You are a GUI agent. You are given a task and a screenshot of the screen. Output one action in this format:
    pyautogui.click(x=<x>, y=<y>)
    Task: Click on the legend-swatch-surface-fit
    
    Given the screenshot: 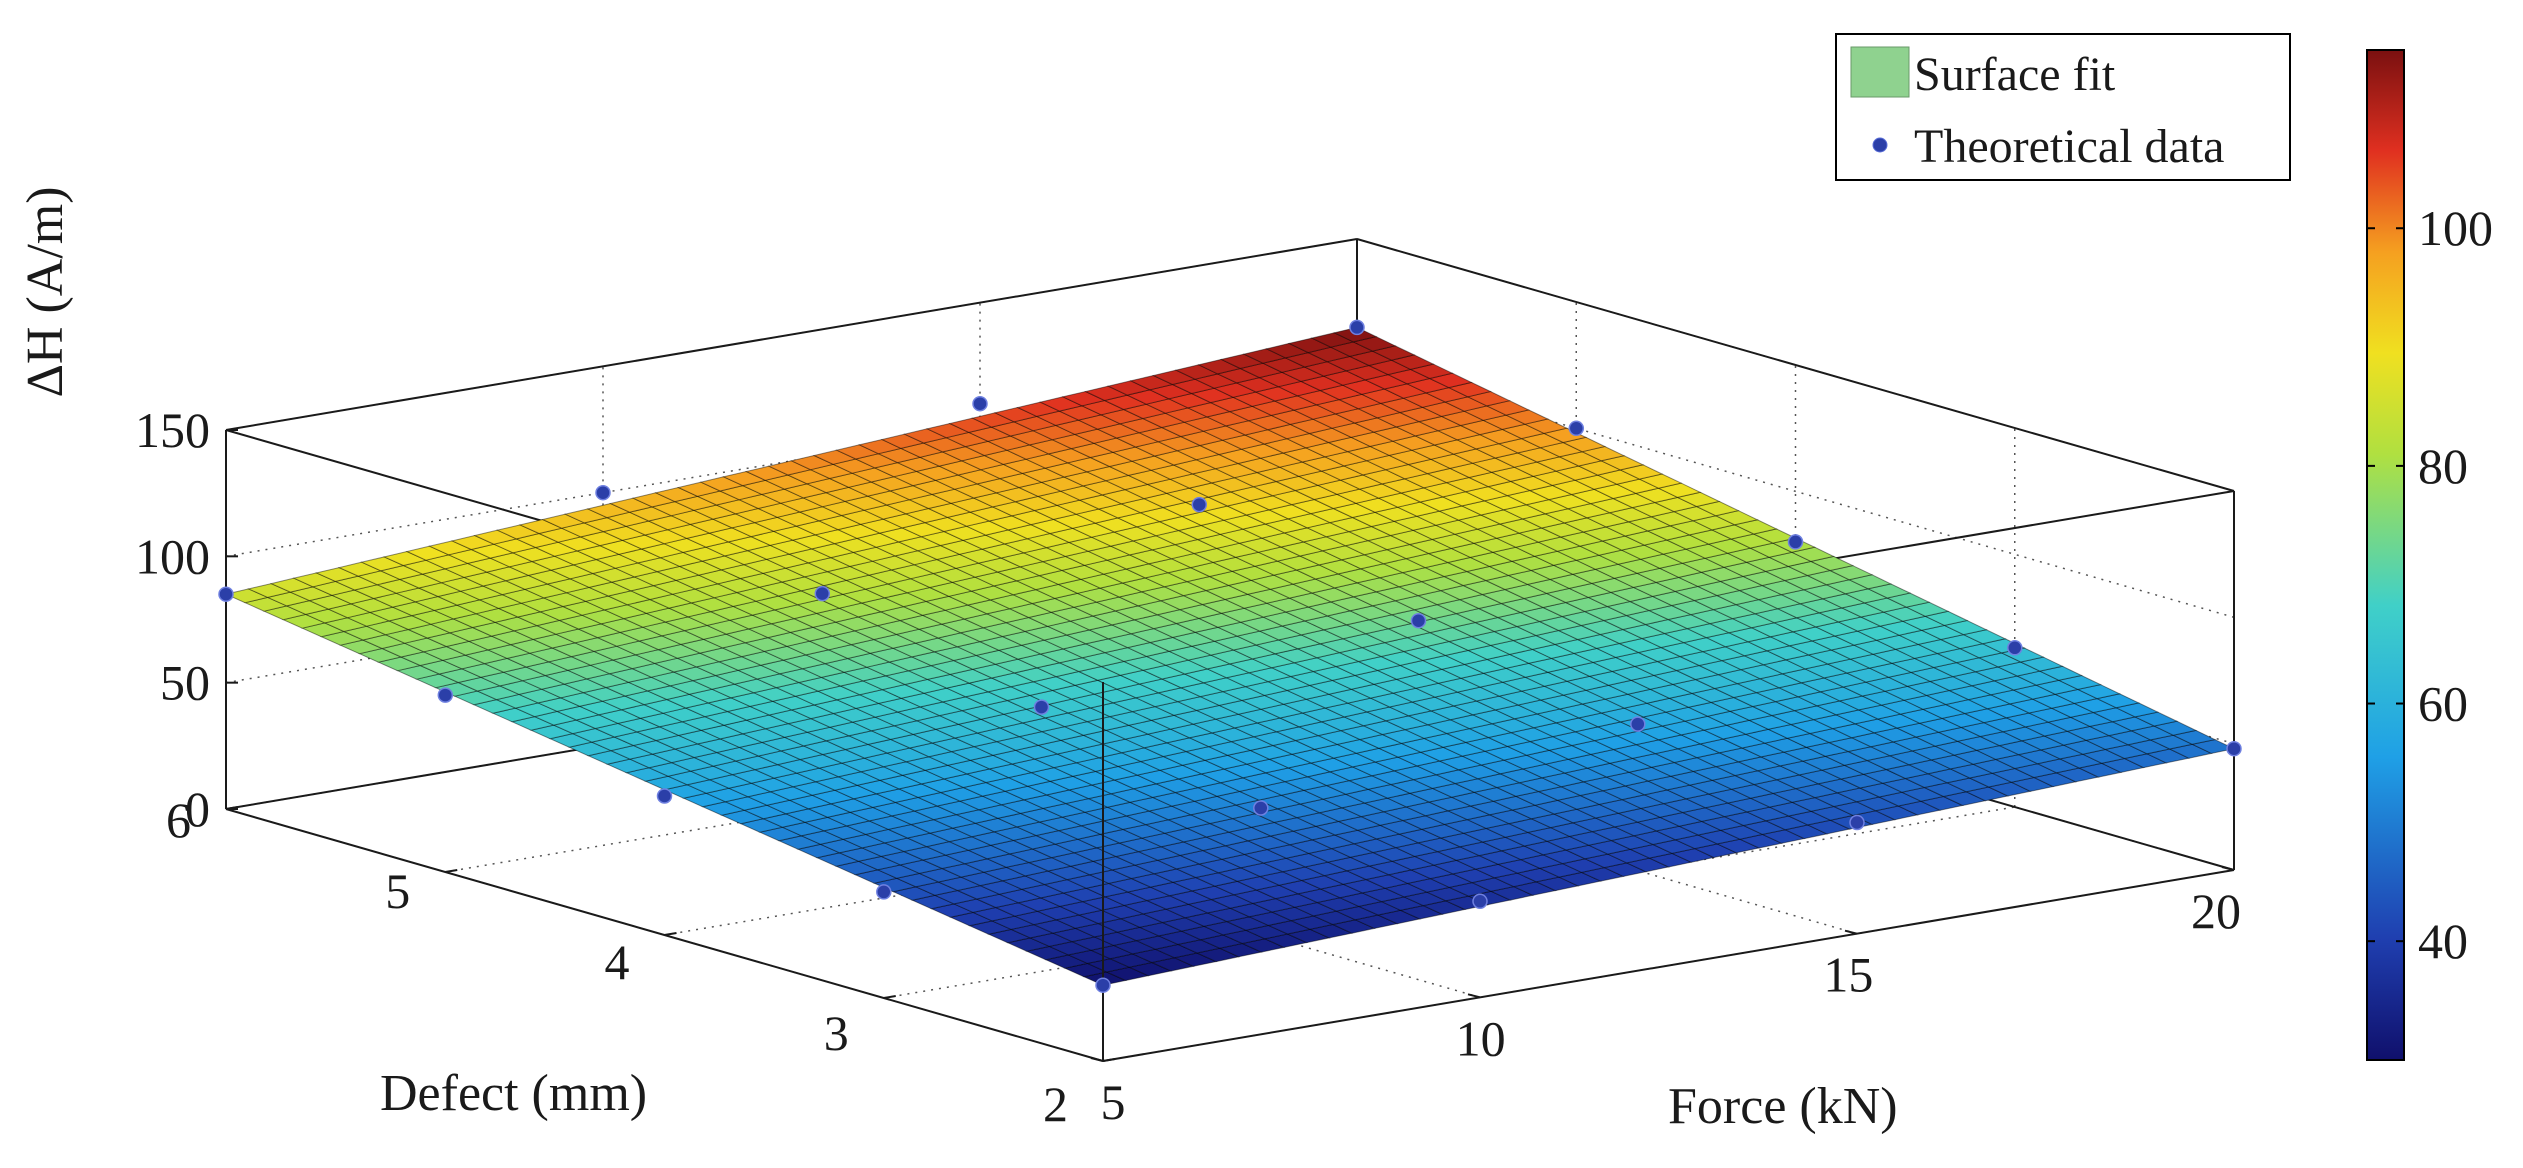 What is the action you would take?
    pyautogui.click(x=1880, y=72)
    